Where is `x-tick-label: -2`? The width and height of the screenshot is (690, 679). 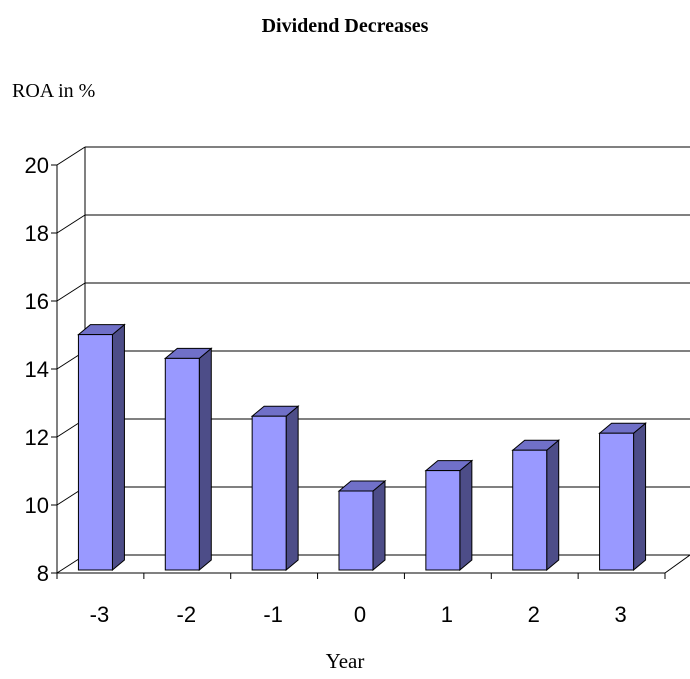 x-tick-label: -2 is located at coordinates (187, 614).